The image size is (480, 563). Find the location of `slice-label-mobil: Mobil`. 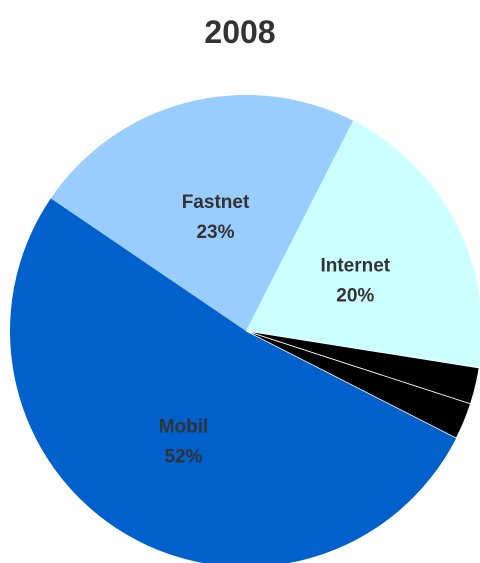

slice-label-mobil: Mobil is located at coordinates (184, 427).